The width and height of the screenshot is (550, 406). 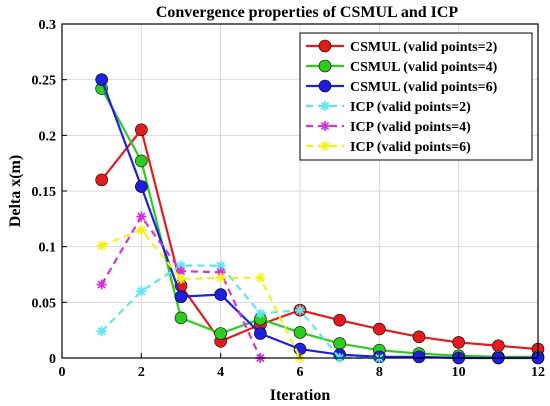 What do you see at coordinates (44, 192) in the screenshot?
I see `y-tick-label: 0.15` at bounding box center [44, 192].